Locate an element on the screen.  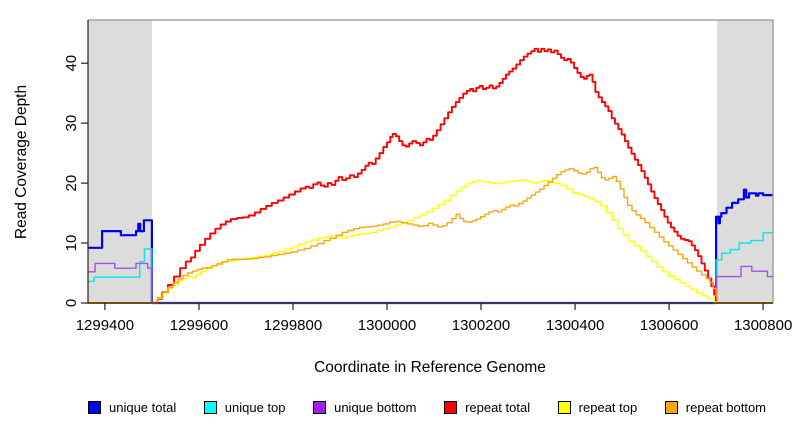
x-tick-label: 1300000 is located at coordinates (387, 325).